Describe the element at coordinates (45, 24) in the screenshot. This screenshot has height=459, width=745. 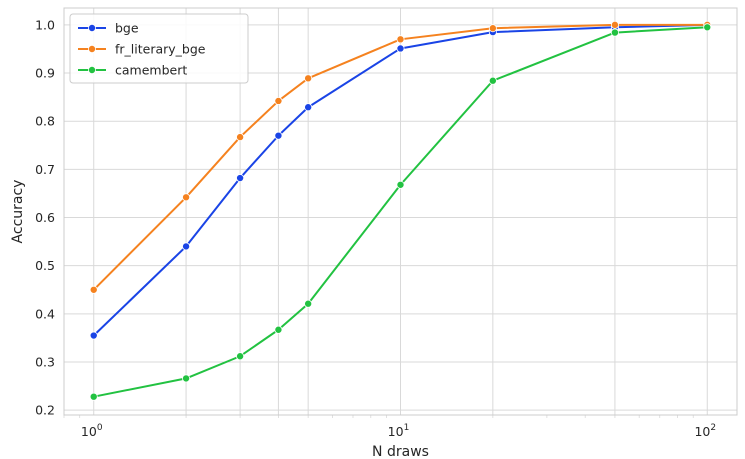
I see `y-tick-label: 1.0` at that location.